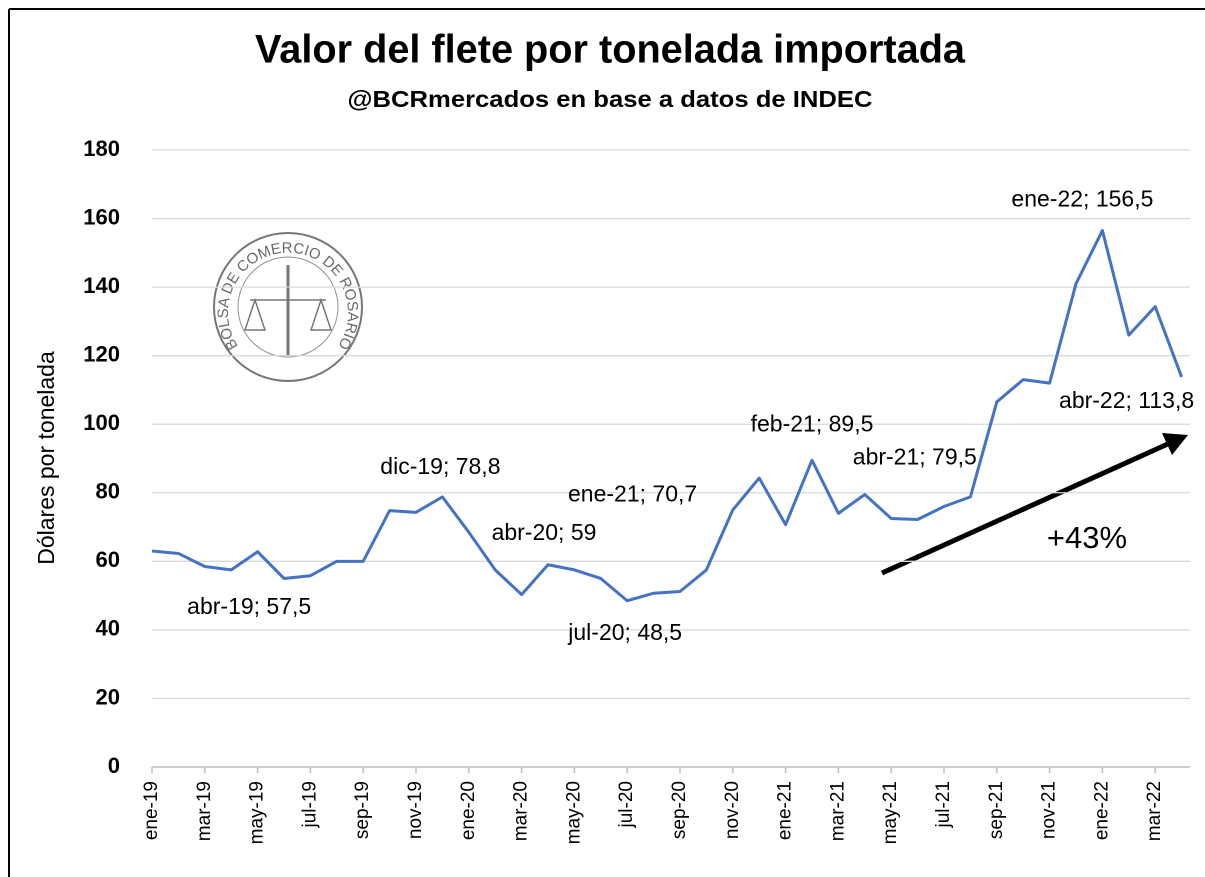  Describe the element at coordinates (732, 810) in the screenshot. I see `x-tick-label: nov-20` at that location.